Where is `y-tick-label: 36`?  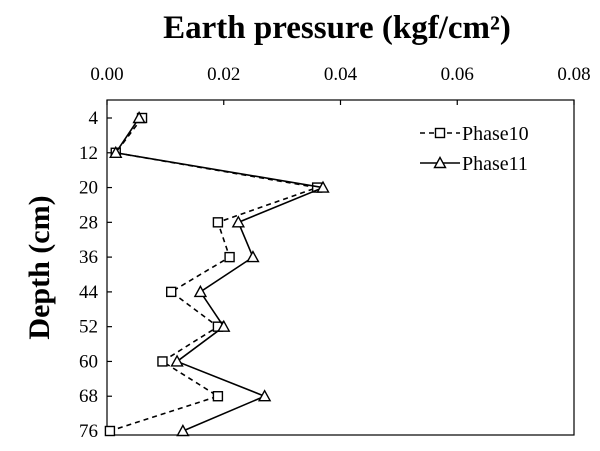
y-tick-label: 36 is located at coordinates (88, 257).